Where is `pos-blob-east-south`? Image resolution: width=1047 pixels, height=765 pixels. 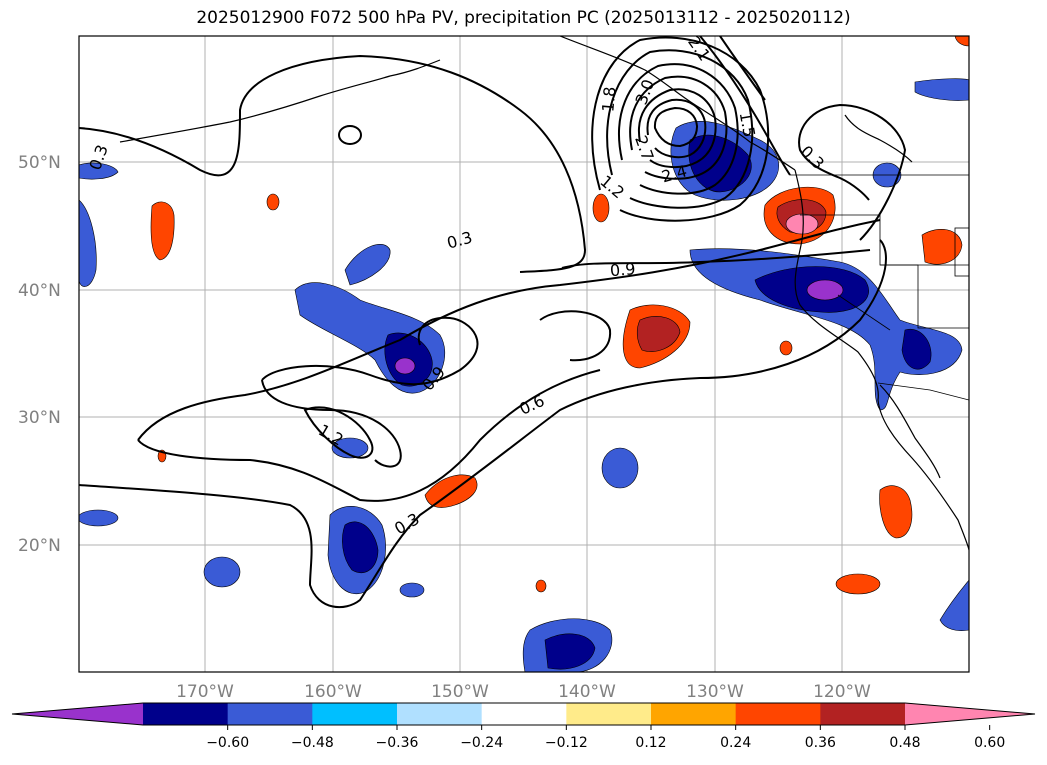 pos-blob-east-south is located at coordinates (896, 512).